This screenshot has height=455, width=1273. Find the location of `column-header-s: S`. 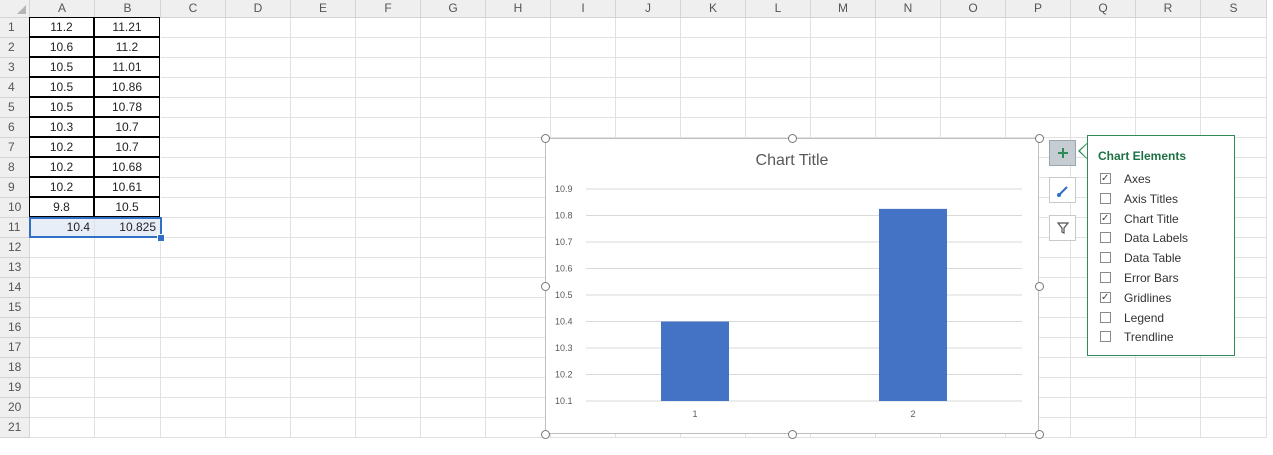

column-header-s: S is located at coordinates (1234, 9).